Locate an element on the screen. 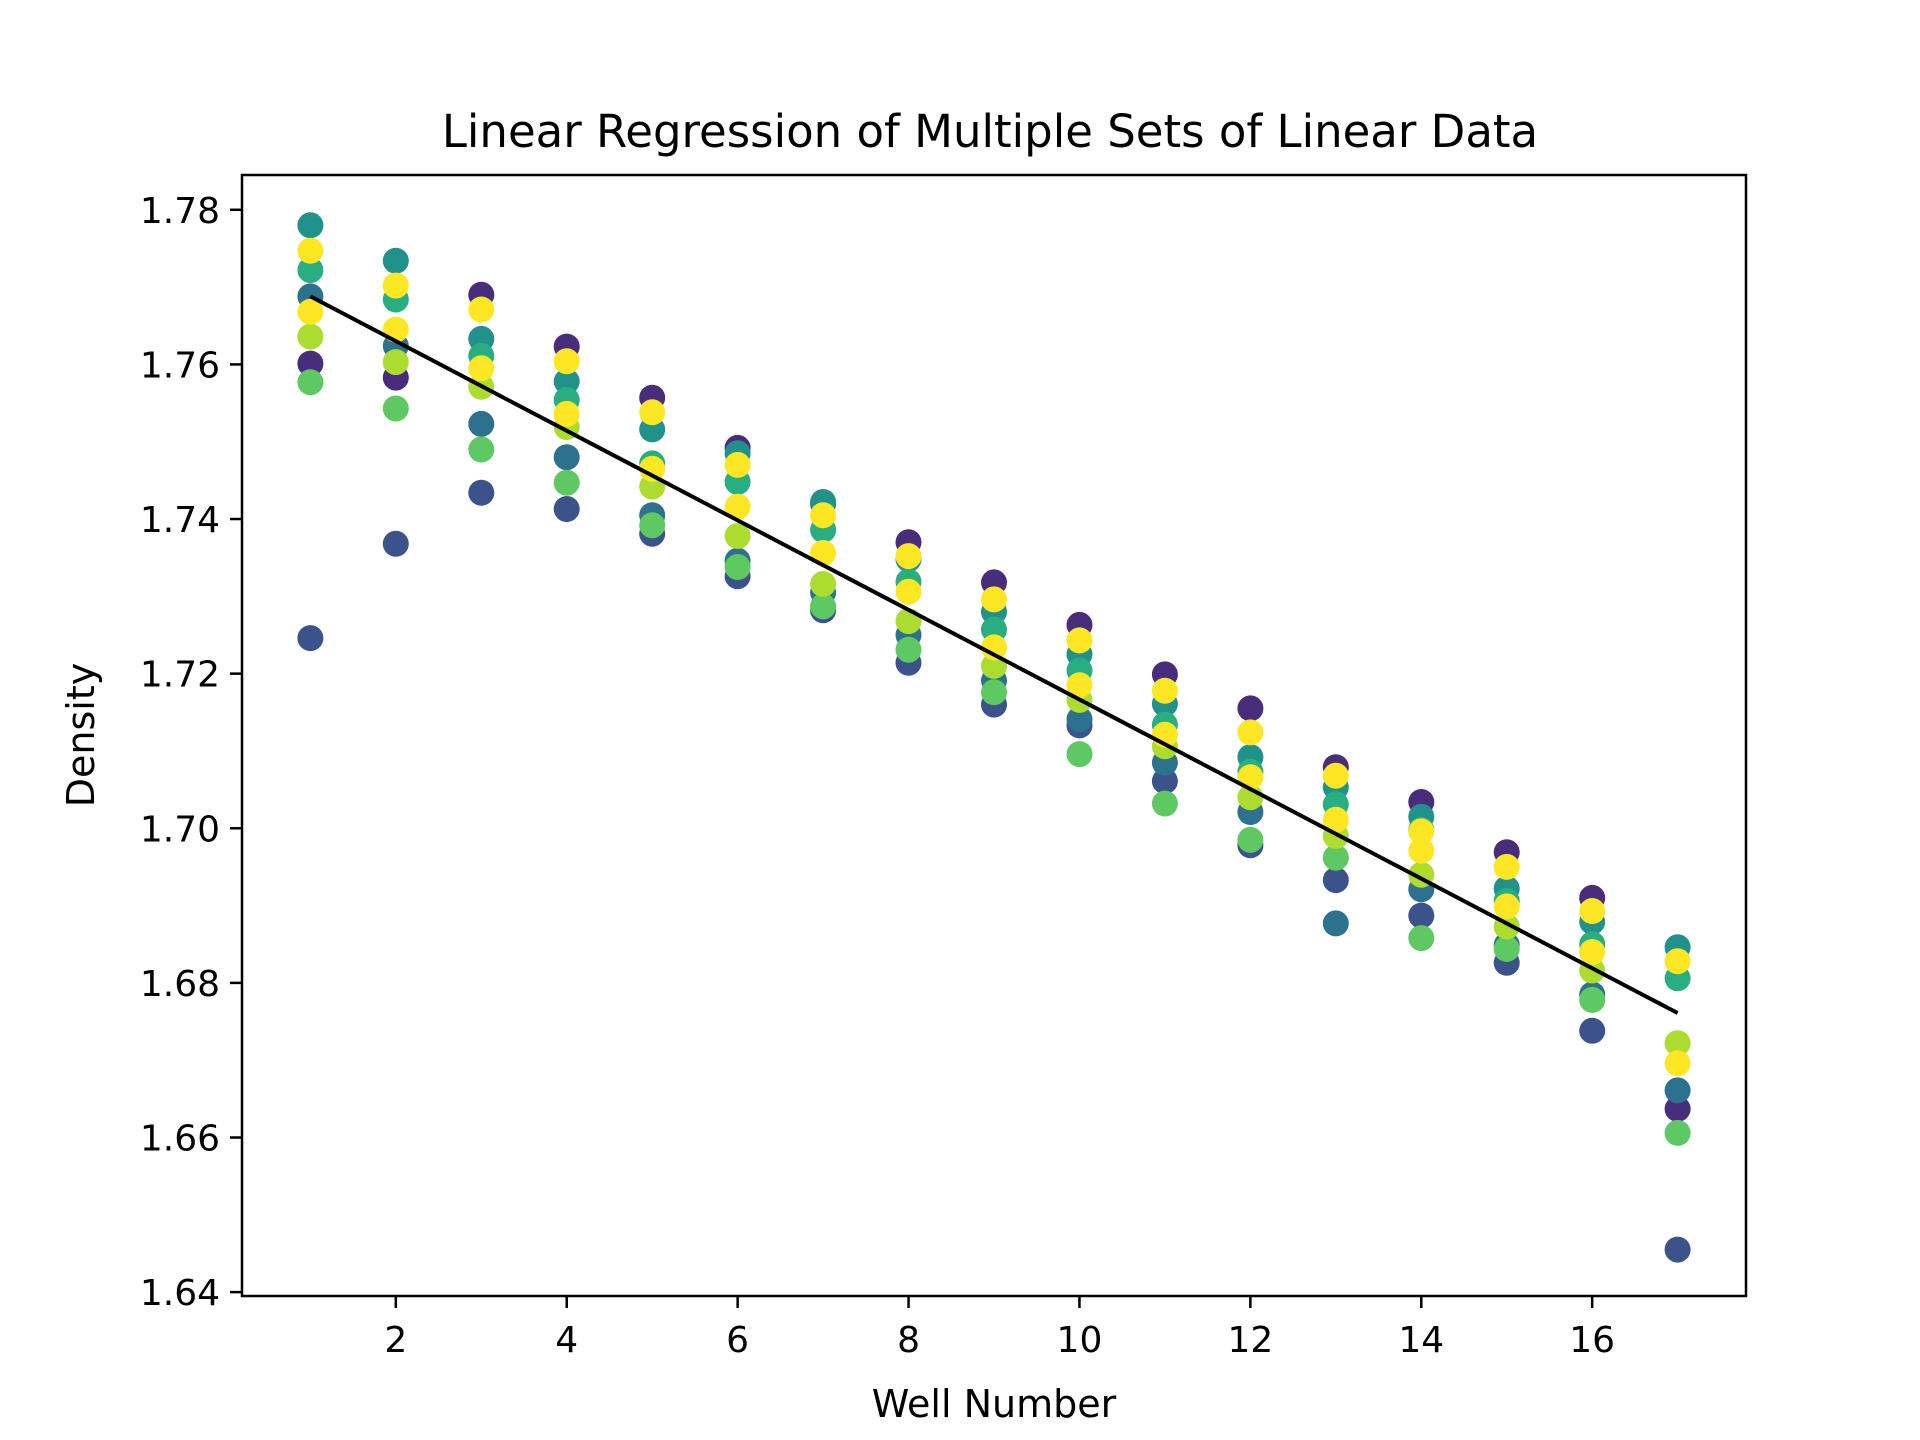 Image resolution: width=1920 pixels, height=1440 pixels. x-tick-label: 10 is located at coordinates (1080, 1340).